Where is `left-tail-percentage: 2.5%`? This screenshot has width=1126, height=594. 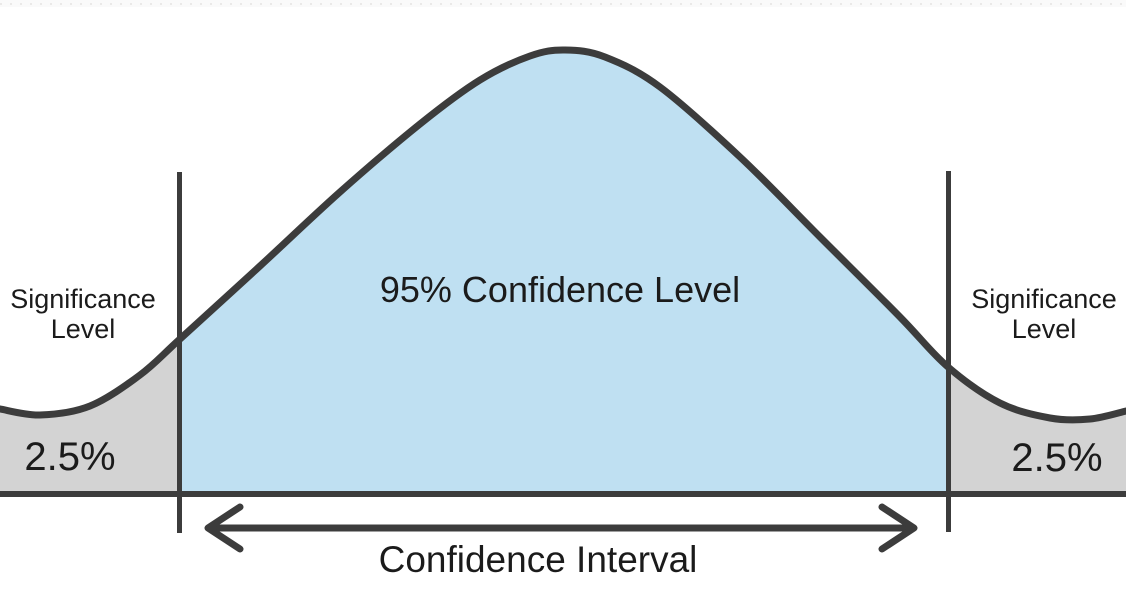 left-tail-percentage: 2.5% is located at coordinates (69, 457).